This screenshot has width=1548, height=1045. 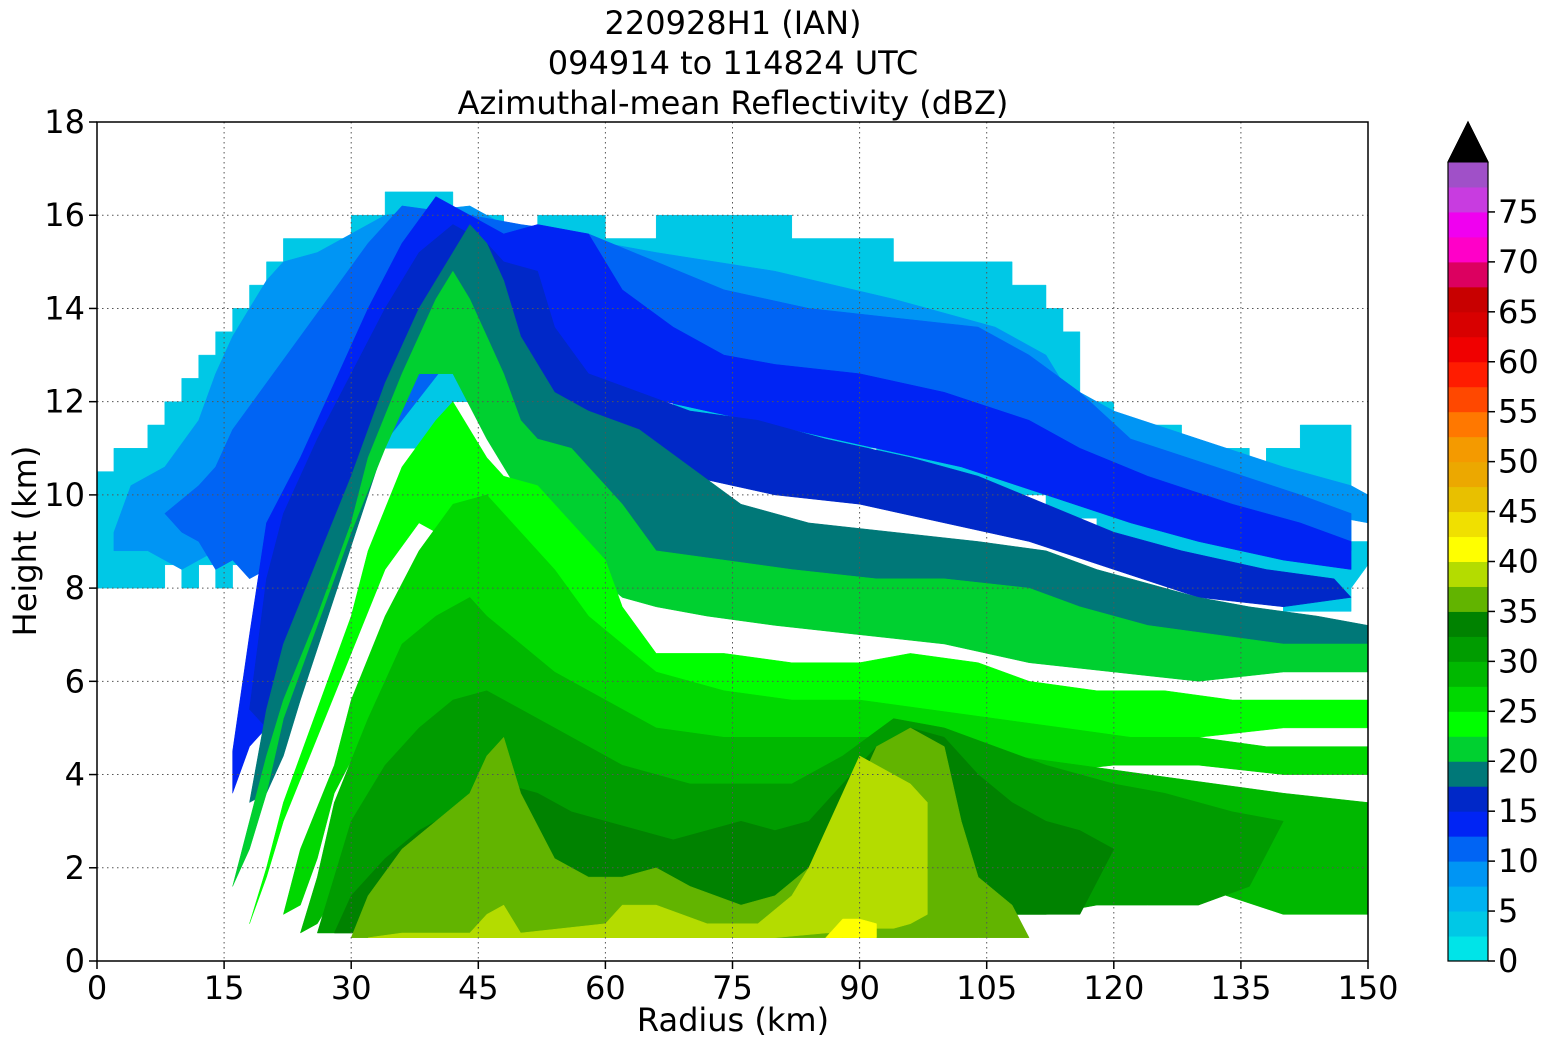 I want to click on y-tick-label: 4, so click(x=75, y=775).